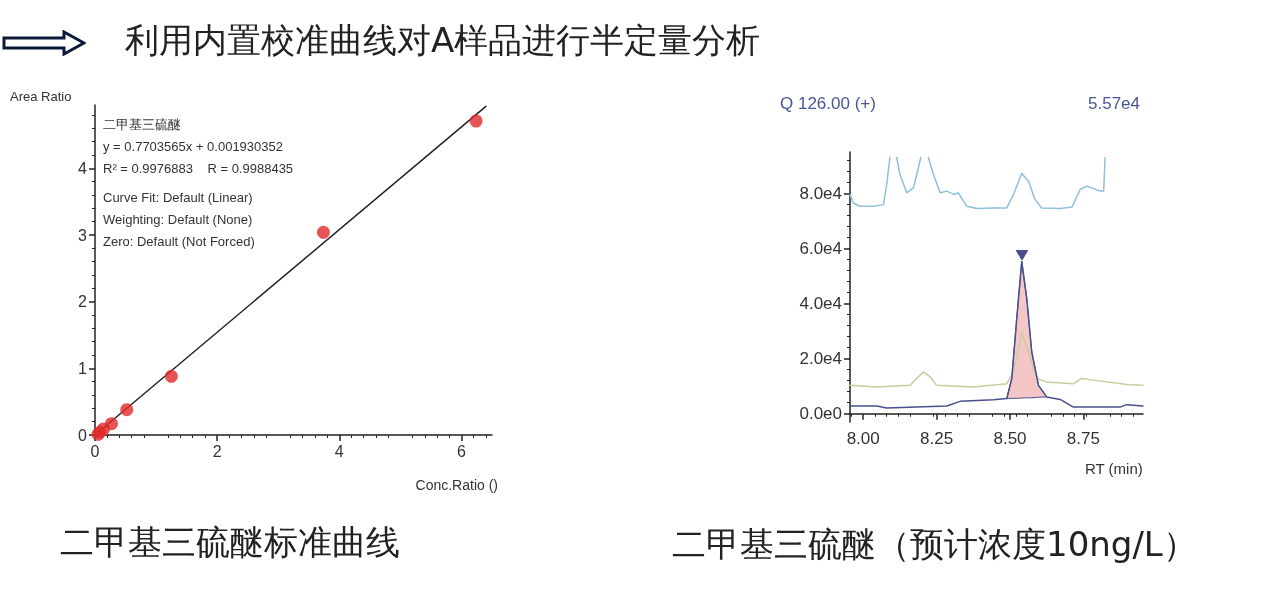 This screenshot has width=1280, height=593. I want to click on x-tick-label: 8.50, so click(1010, 438).